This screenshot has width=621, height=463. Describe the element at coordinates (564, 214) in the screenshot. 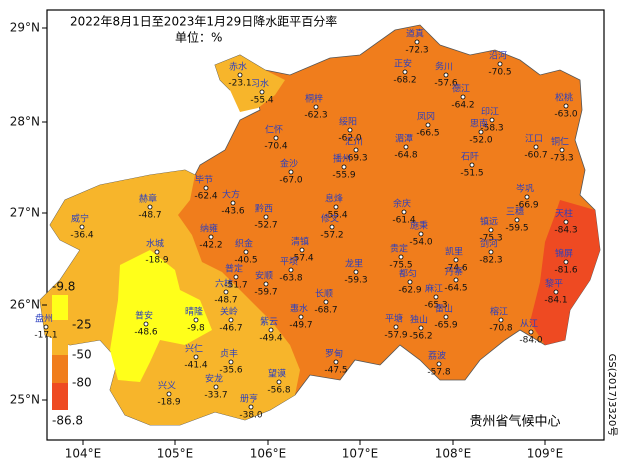

I see `station-name: 天柱` at that location.